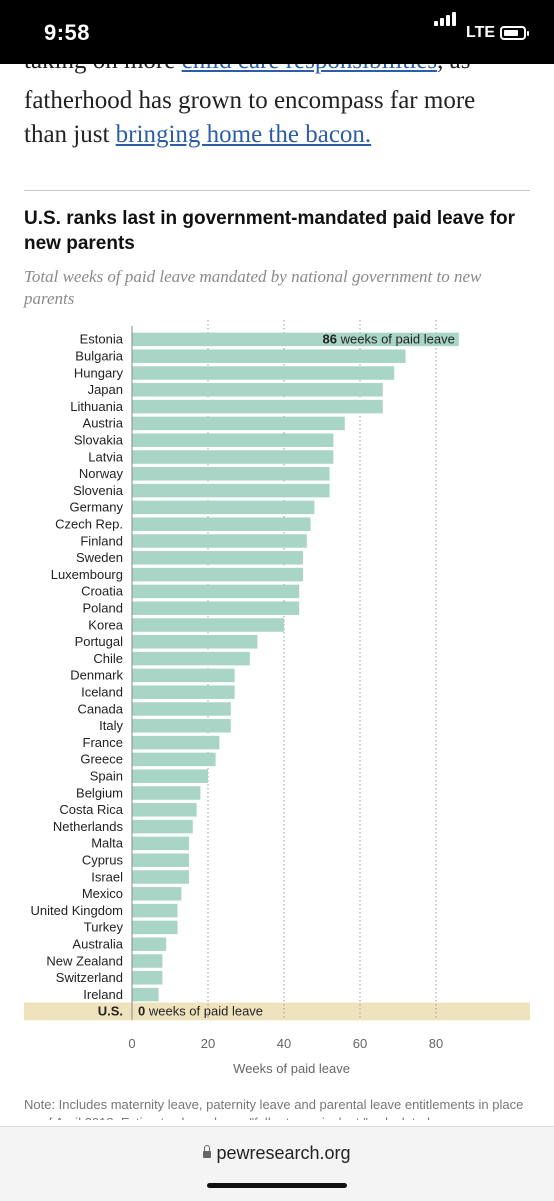  I want to click on category-label: Canada, so click(100, 708).